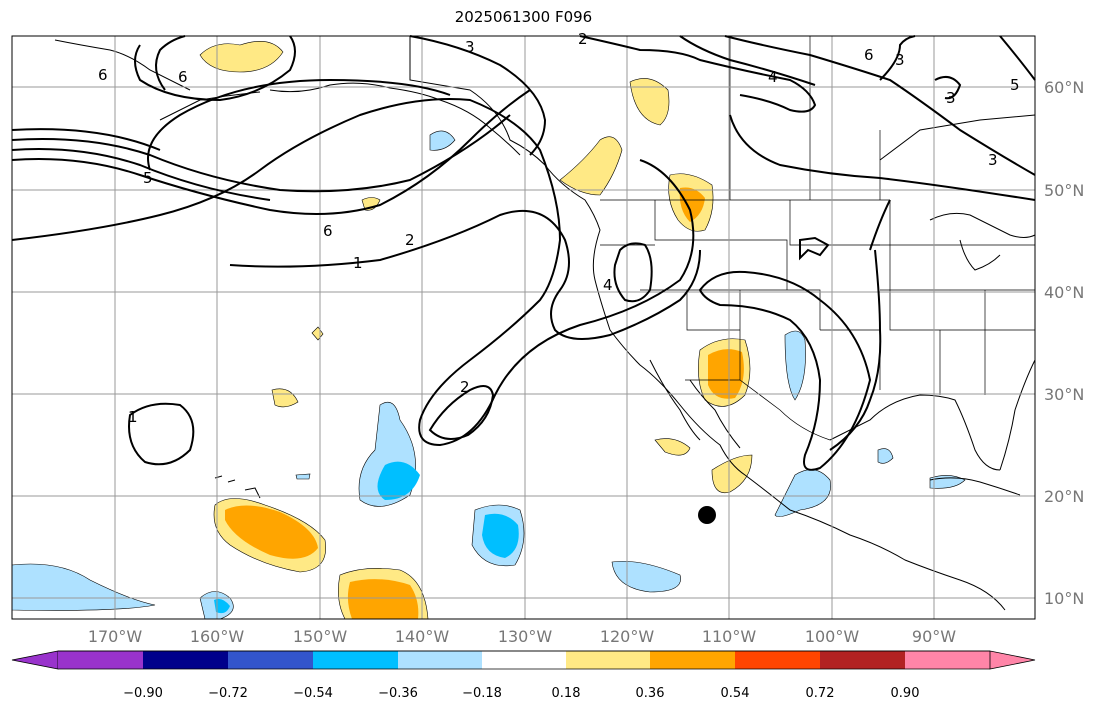 This screenshot has width=1105, height=712. Describe the element at coordinates (1064, 87) in the screenshot. I see `lat-label: 60°N` at that location.